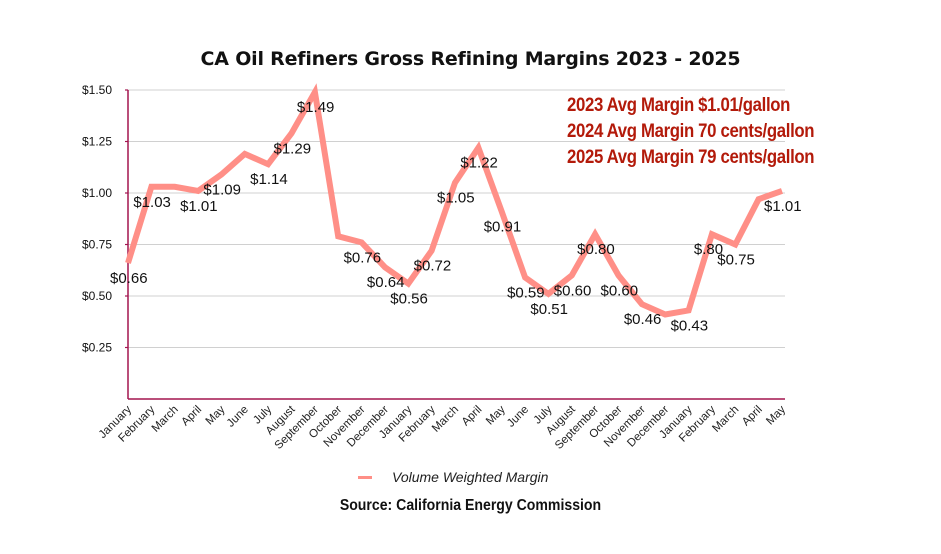 The height and width of the screenshot is (554, 941). I want to click on data-label: $0.72, so click(433, 266).